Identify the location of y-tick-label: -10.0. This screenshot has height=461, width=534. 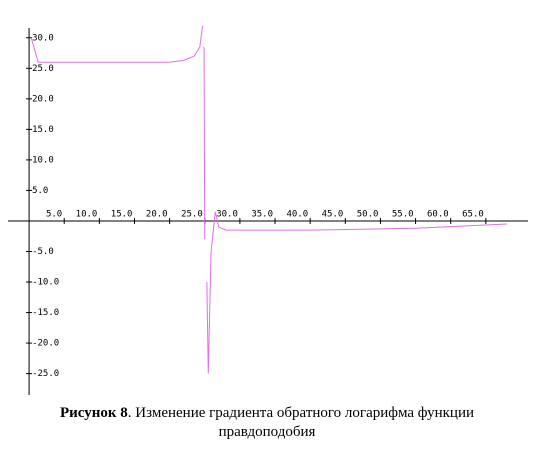
(45, 283).